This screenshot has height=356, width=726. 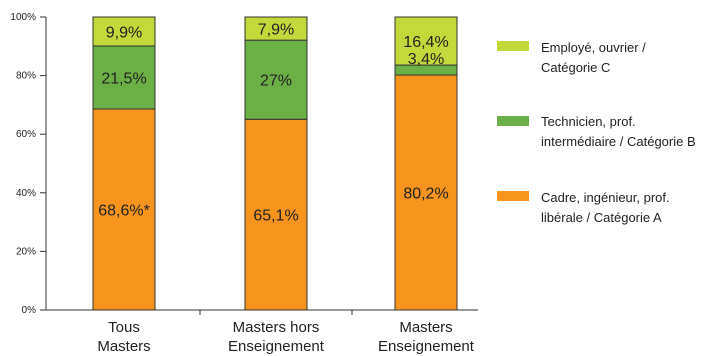 What do you see at coordinates (605, 197) in the screenshot?
I see `legend-label: Cadre, ingénieur, prof.` at bounding box center [605, 197].